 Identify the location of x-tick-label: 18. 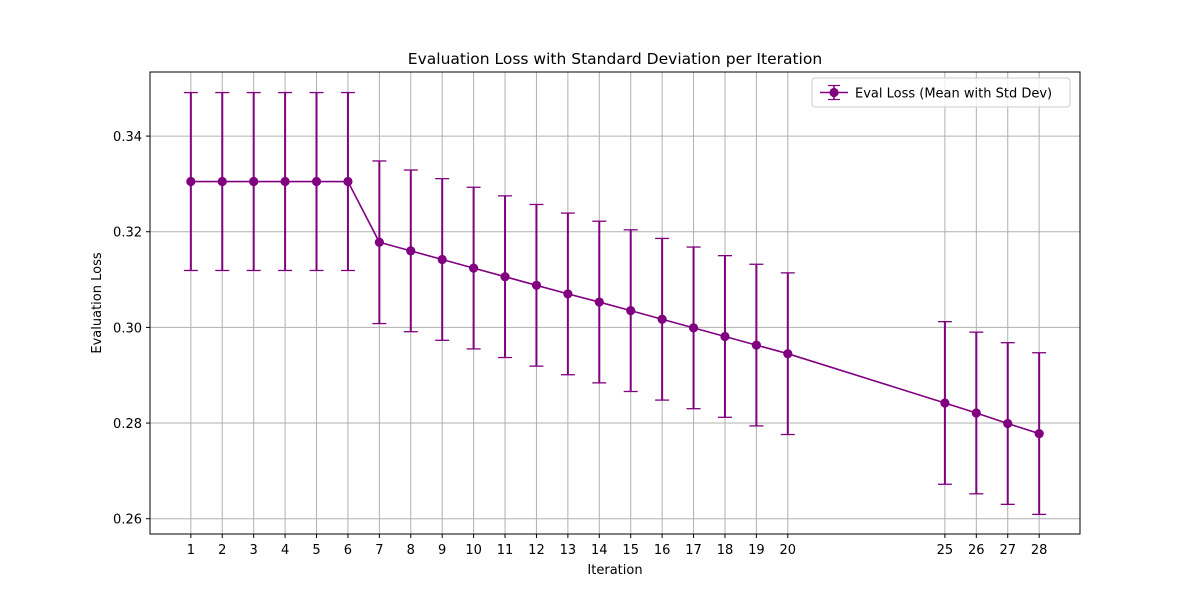
(725, 550).